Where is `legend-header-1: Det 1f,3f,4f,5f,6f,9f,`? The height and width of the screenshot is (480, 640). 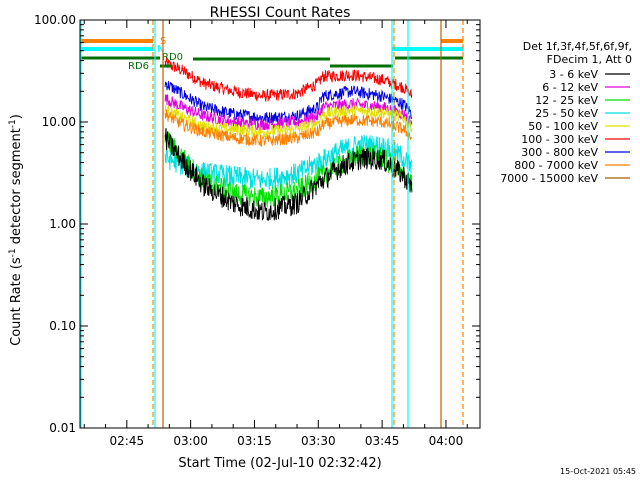 legend-header-1: Det 1f,3f,4f,5f,6f,9f, is located at coordinates (577, 46).